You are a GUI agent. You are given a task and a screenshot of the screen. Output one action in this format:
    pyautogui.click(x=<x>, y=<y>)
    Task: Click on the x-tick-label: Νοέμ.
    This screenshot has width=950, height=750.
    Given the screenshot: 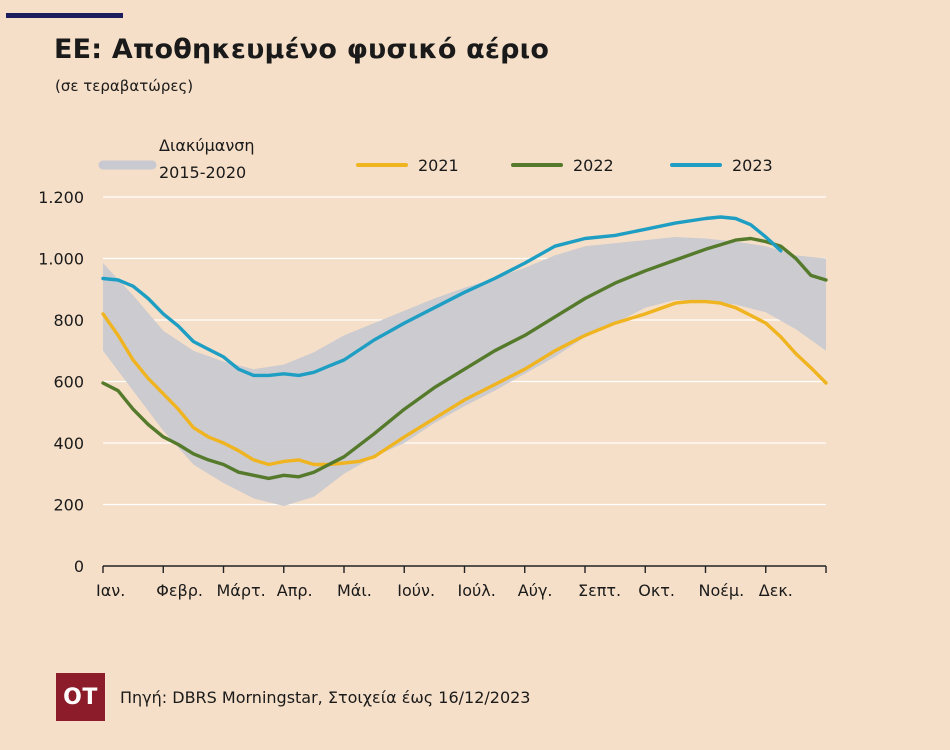 What is the action you would take?
    pyautogui.click(x=722, y=590)
    